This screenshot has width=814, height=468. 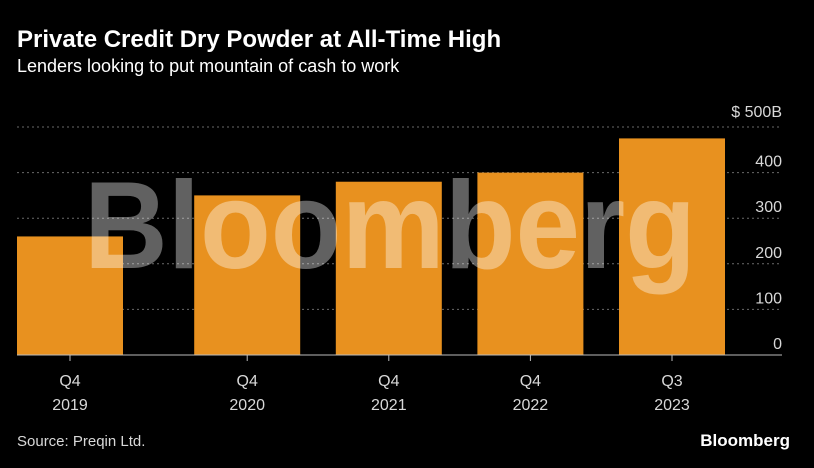 What do you see at coordinates (745, 440) in the screenshot?
I see `bloomberg-logo: Bloomberg` at bounding box center [745, 440].